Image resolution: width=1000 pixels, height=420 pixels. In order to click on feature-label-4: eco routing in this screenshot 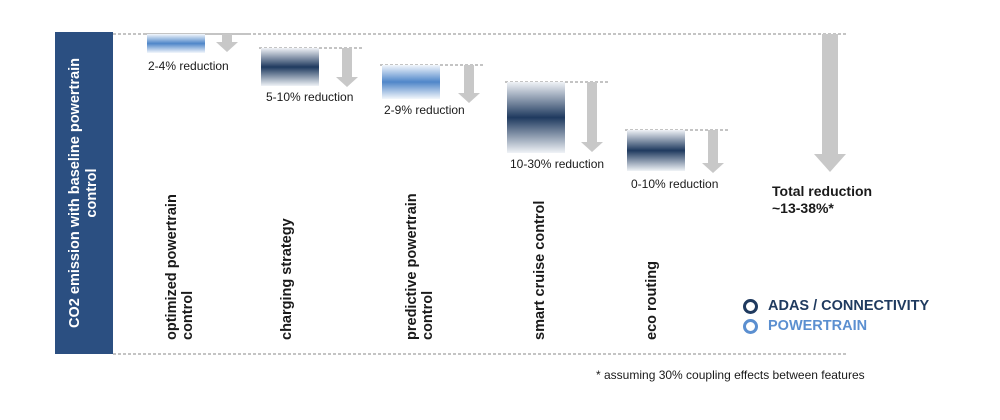, I will do `click(652, 300)`.